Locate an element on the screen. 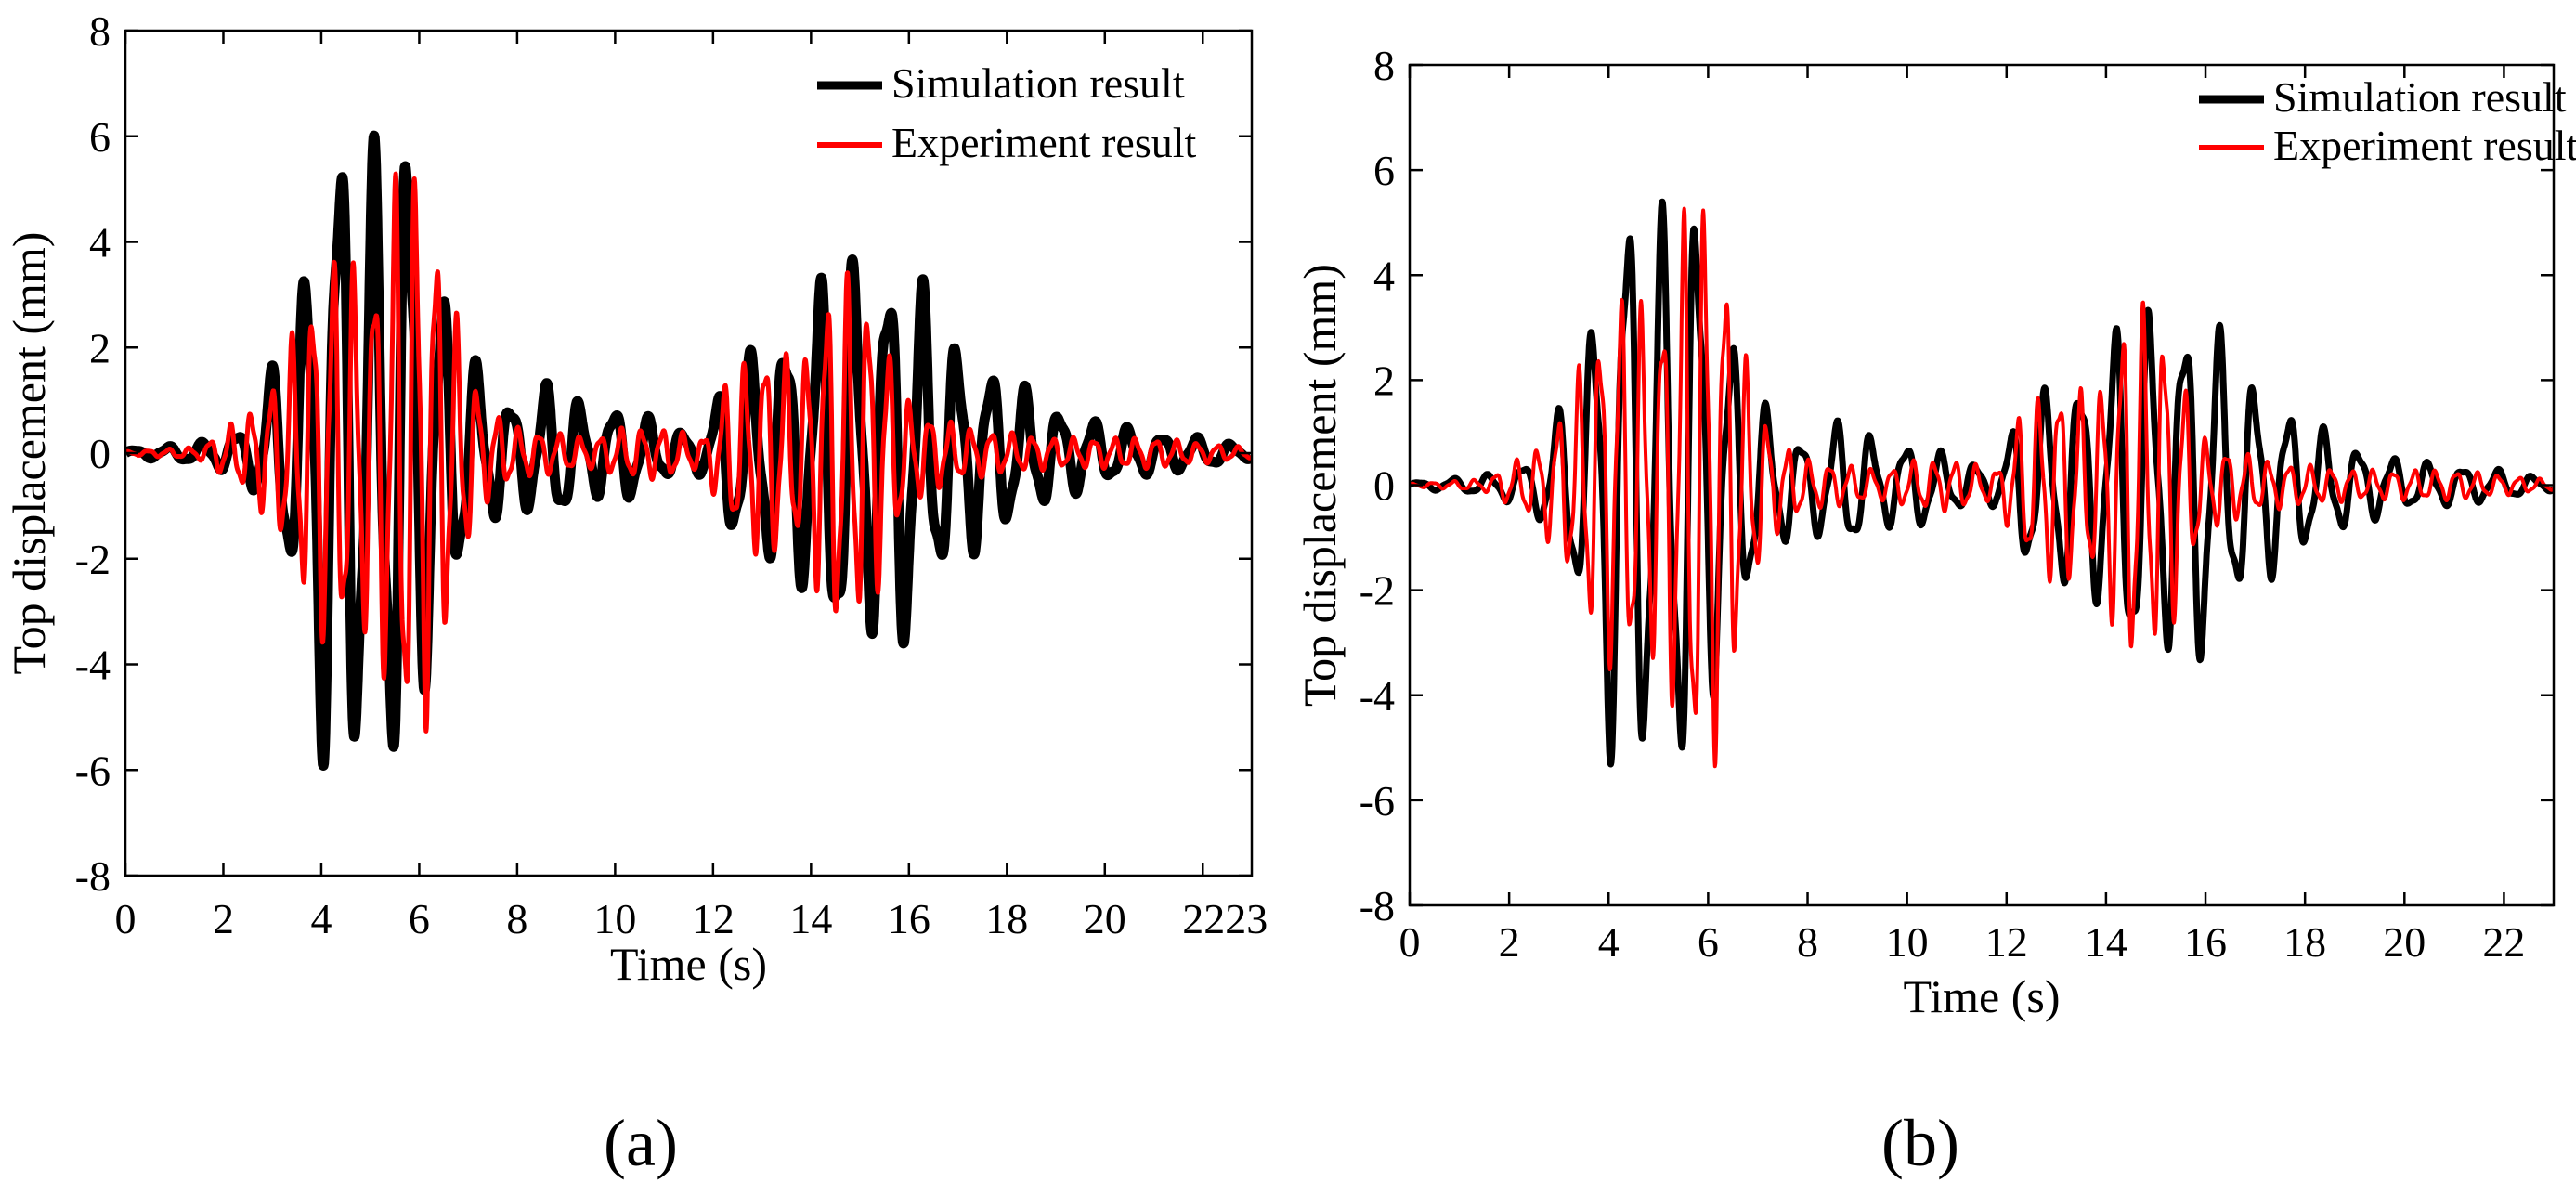 Image resolution: width=2576 pixels, height=1196 pixels. panel-caption: (b) is located at coordinates (1920, 1143).